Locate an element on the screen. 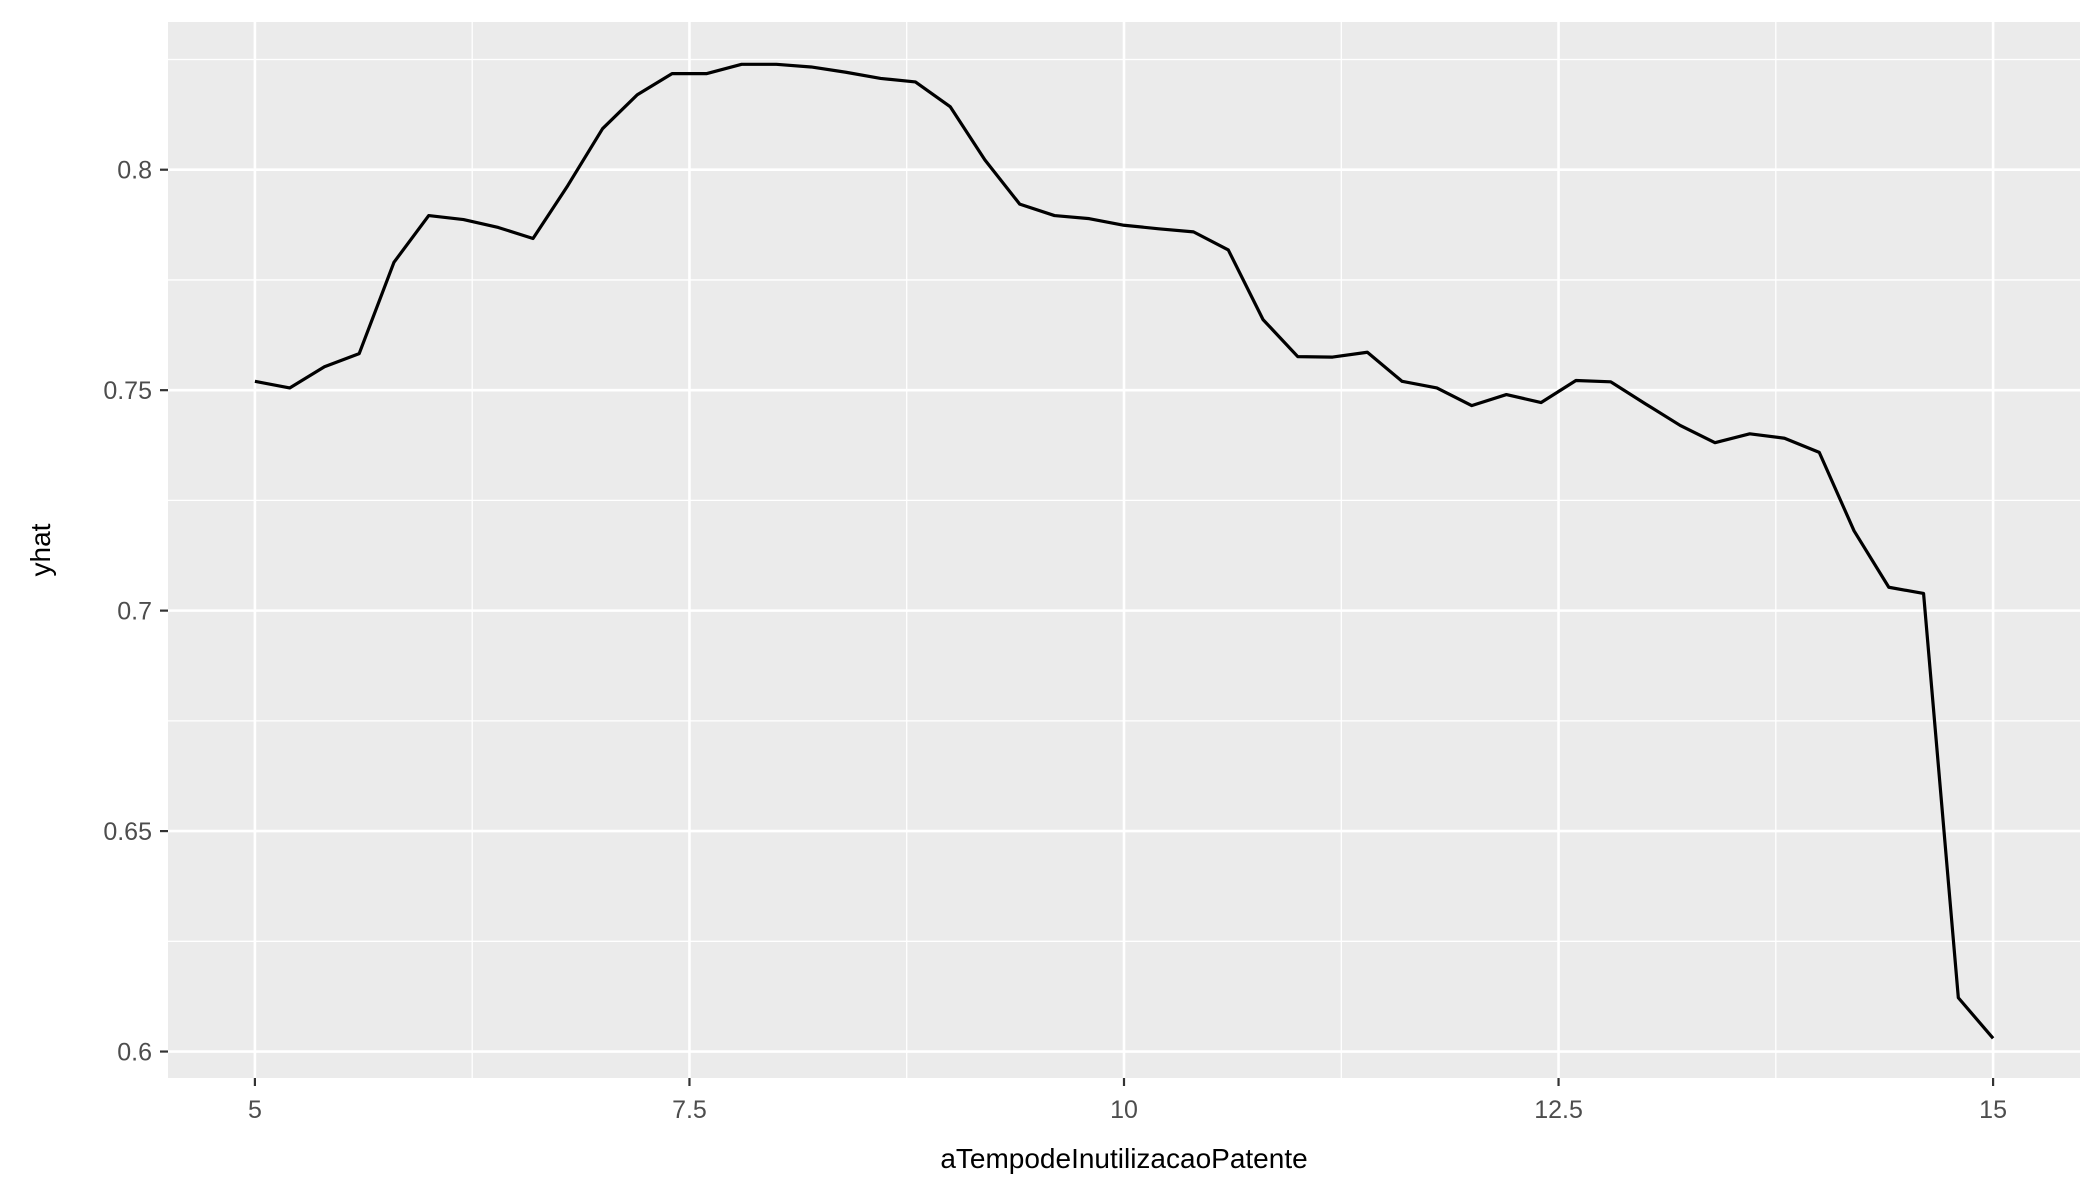  y-axis-ticks is located at coordinates (164, 611).